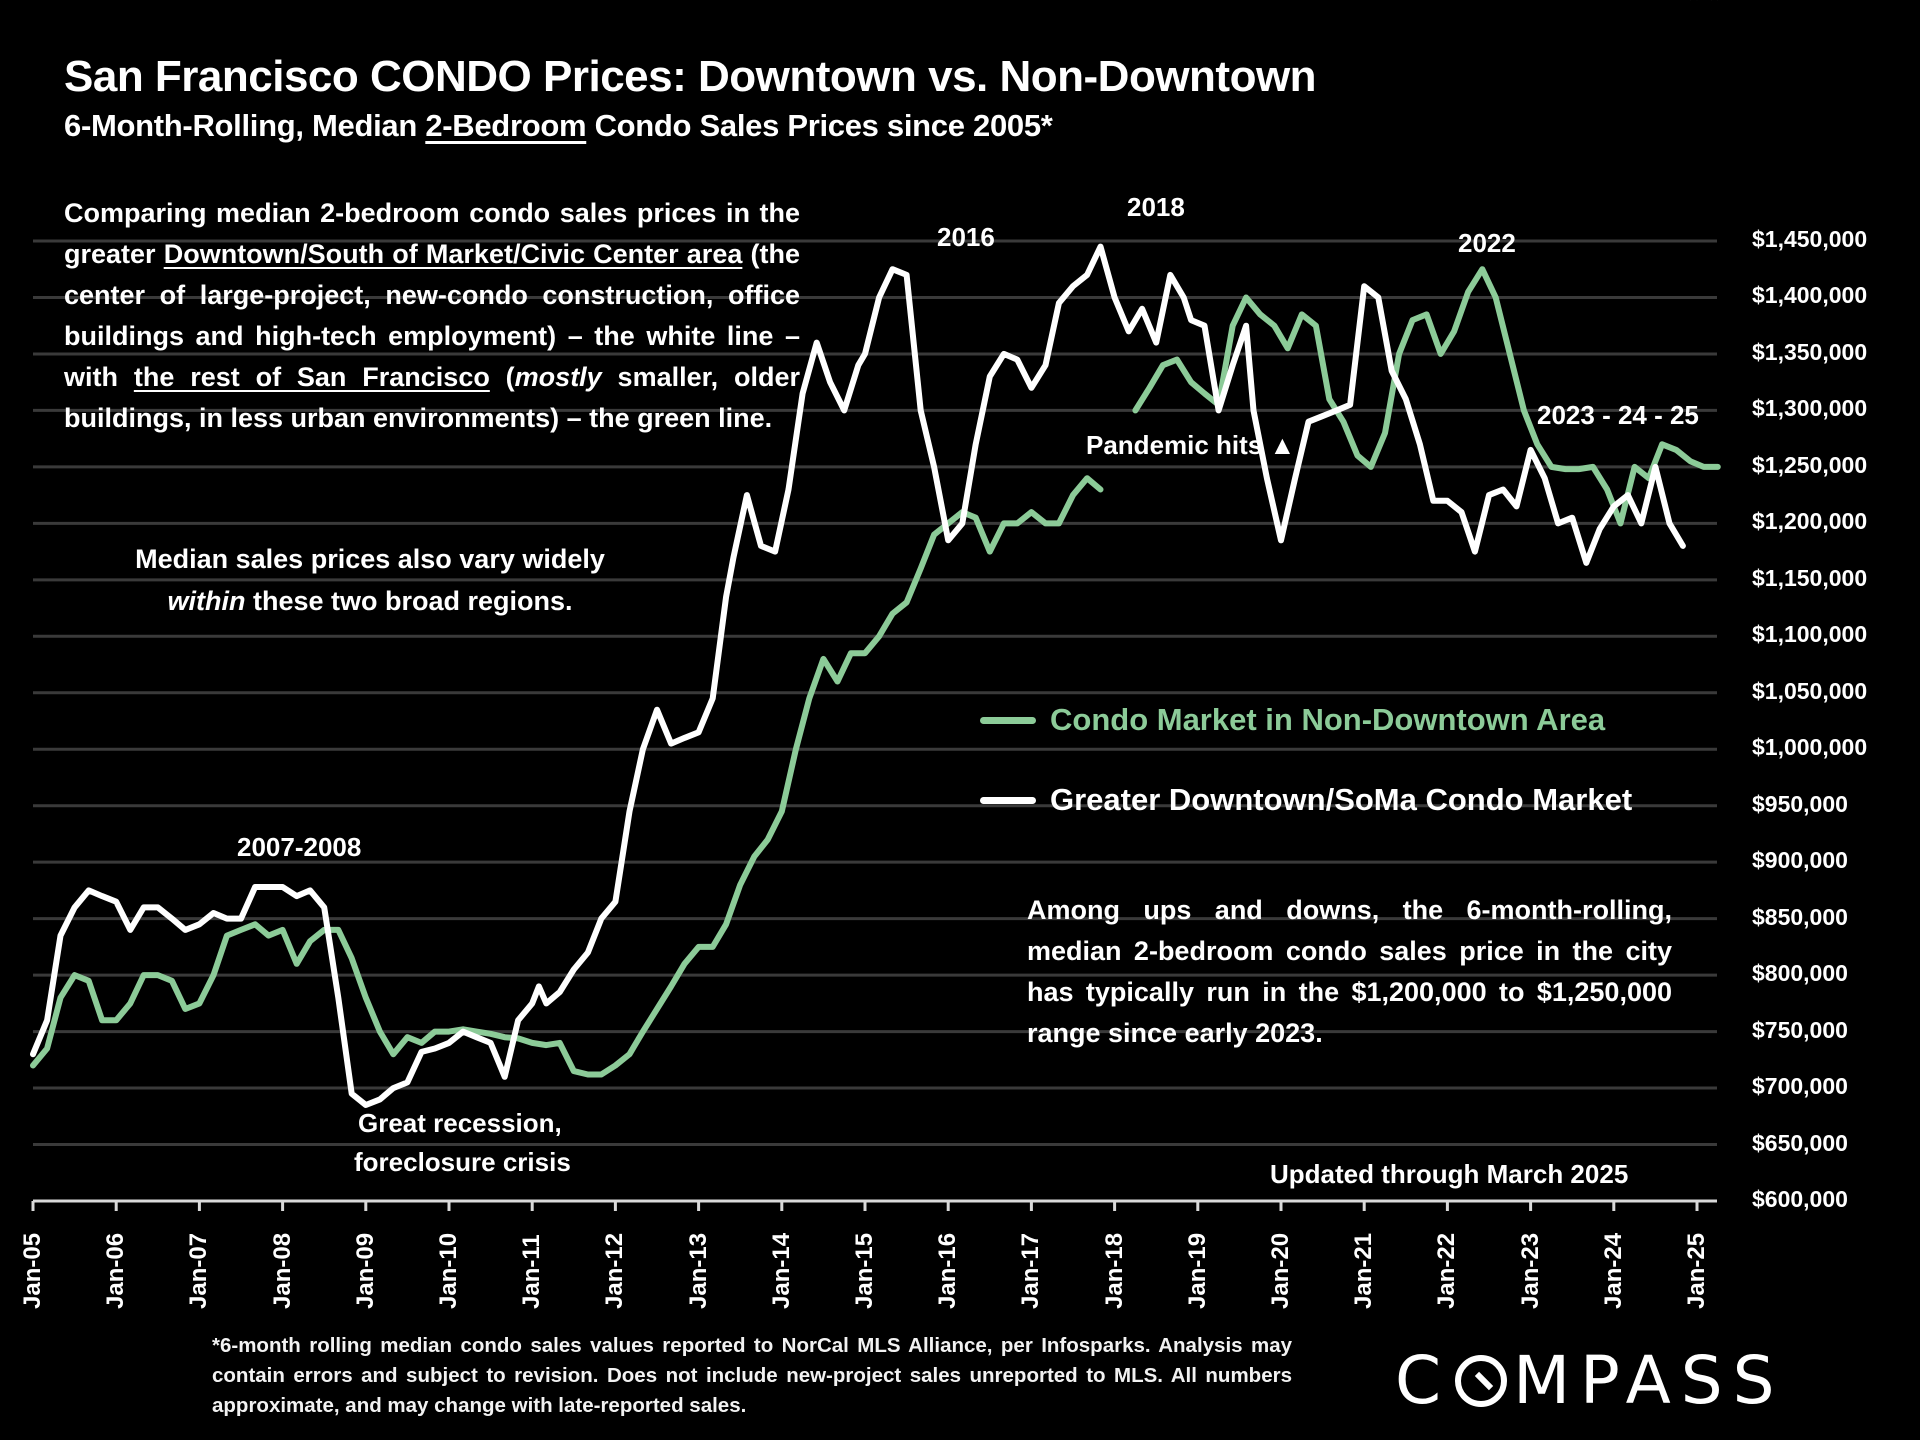 The image size is (1920, 1440). Describe the element at coordinates (1800, 1142) in the screenshot. I see `y-tick-label: $650,000` at that location.